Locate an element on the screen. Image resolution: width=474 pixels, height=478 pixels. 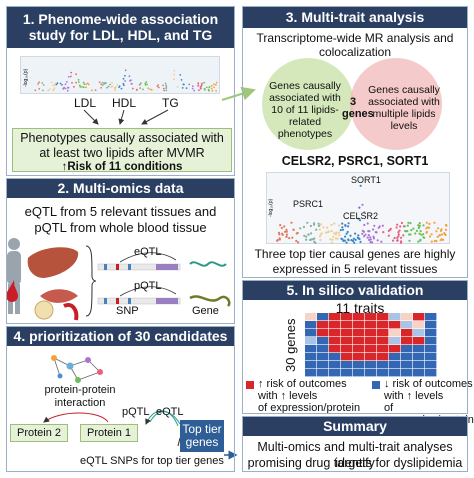
mini-chart-hdl is located at coordinates (123, 80).